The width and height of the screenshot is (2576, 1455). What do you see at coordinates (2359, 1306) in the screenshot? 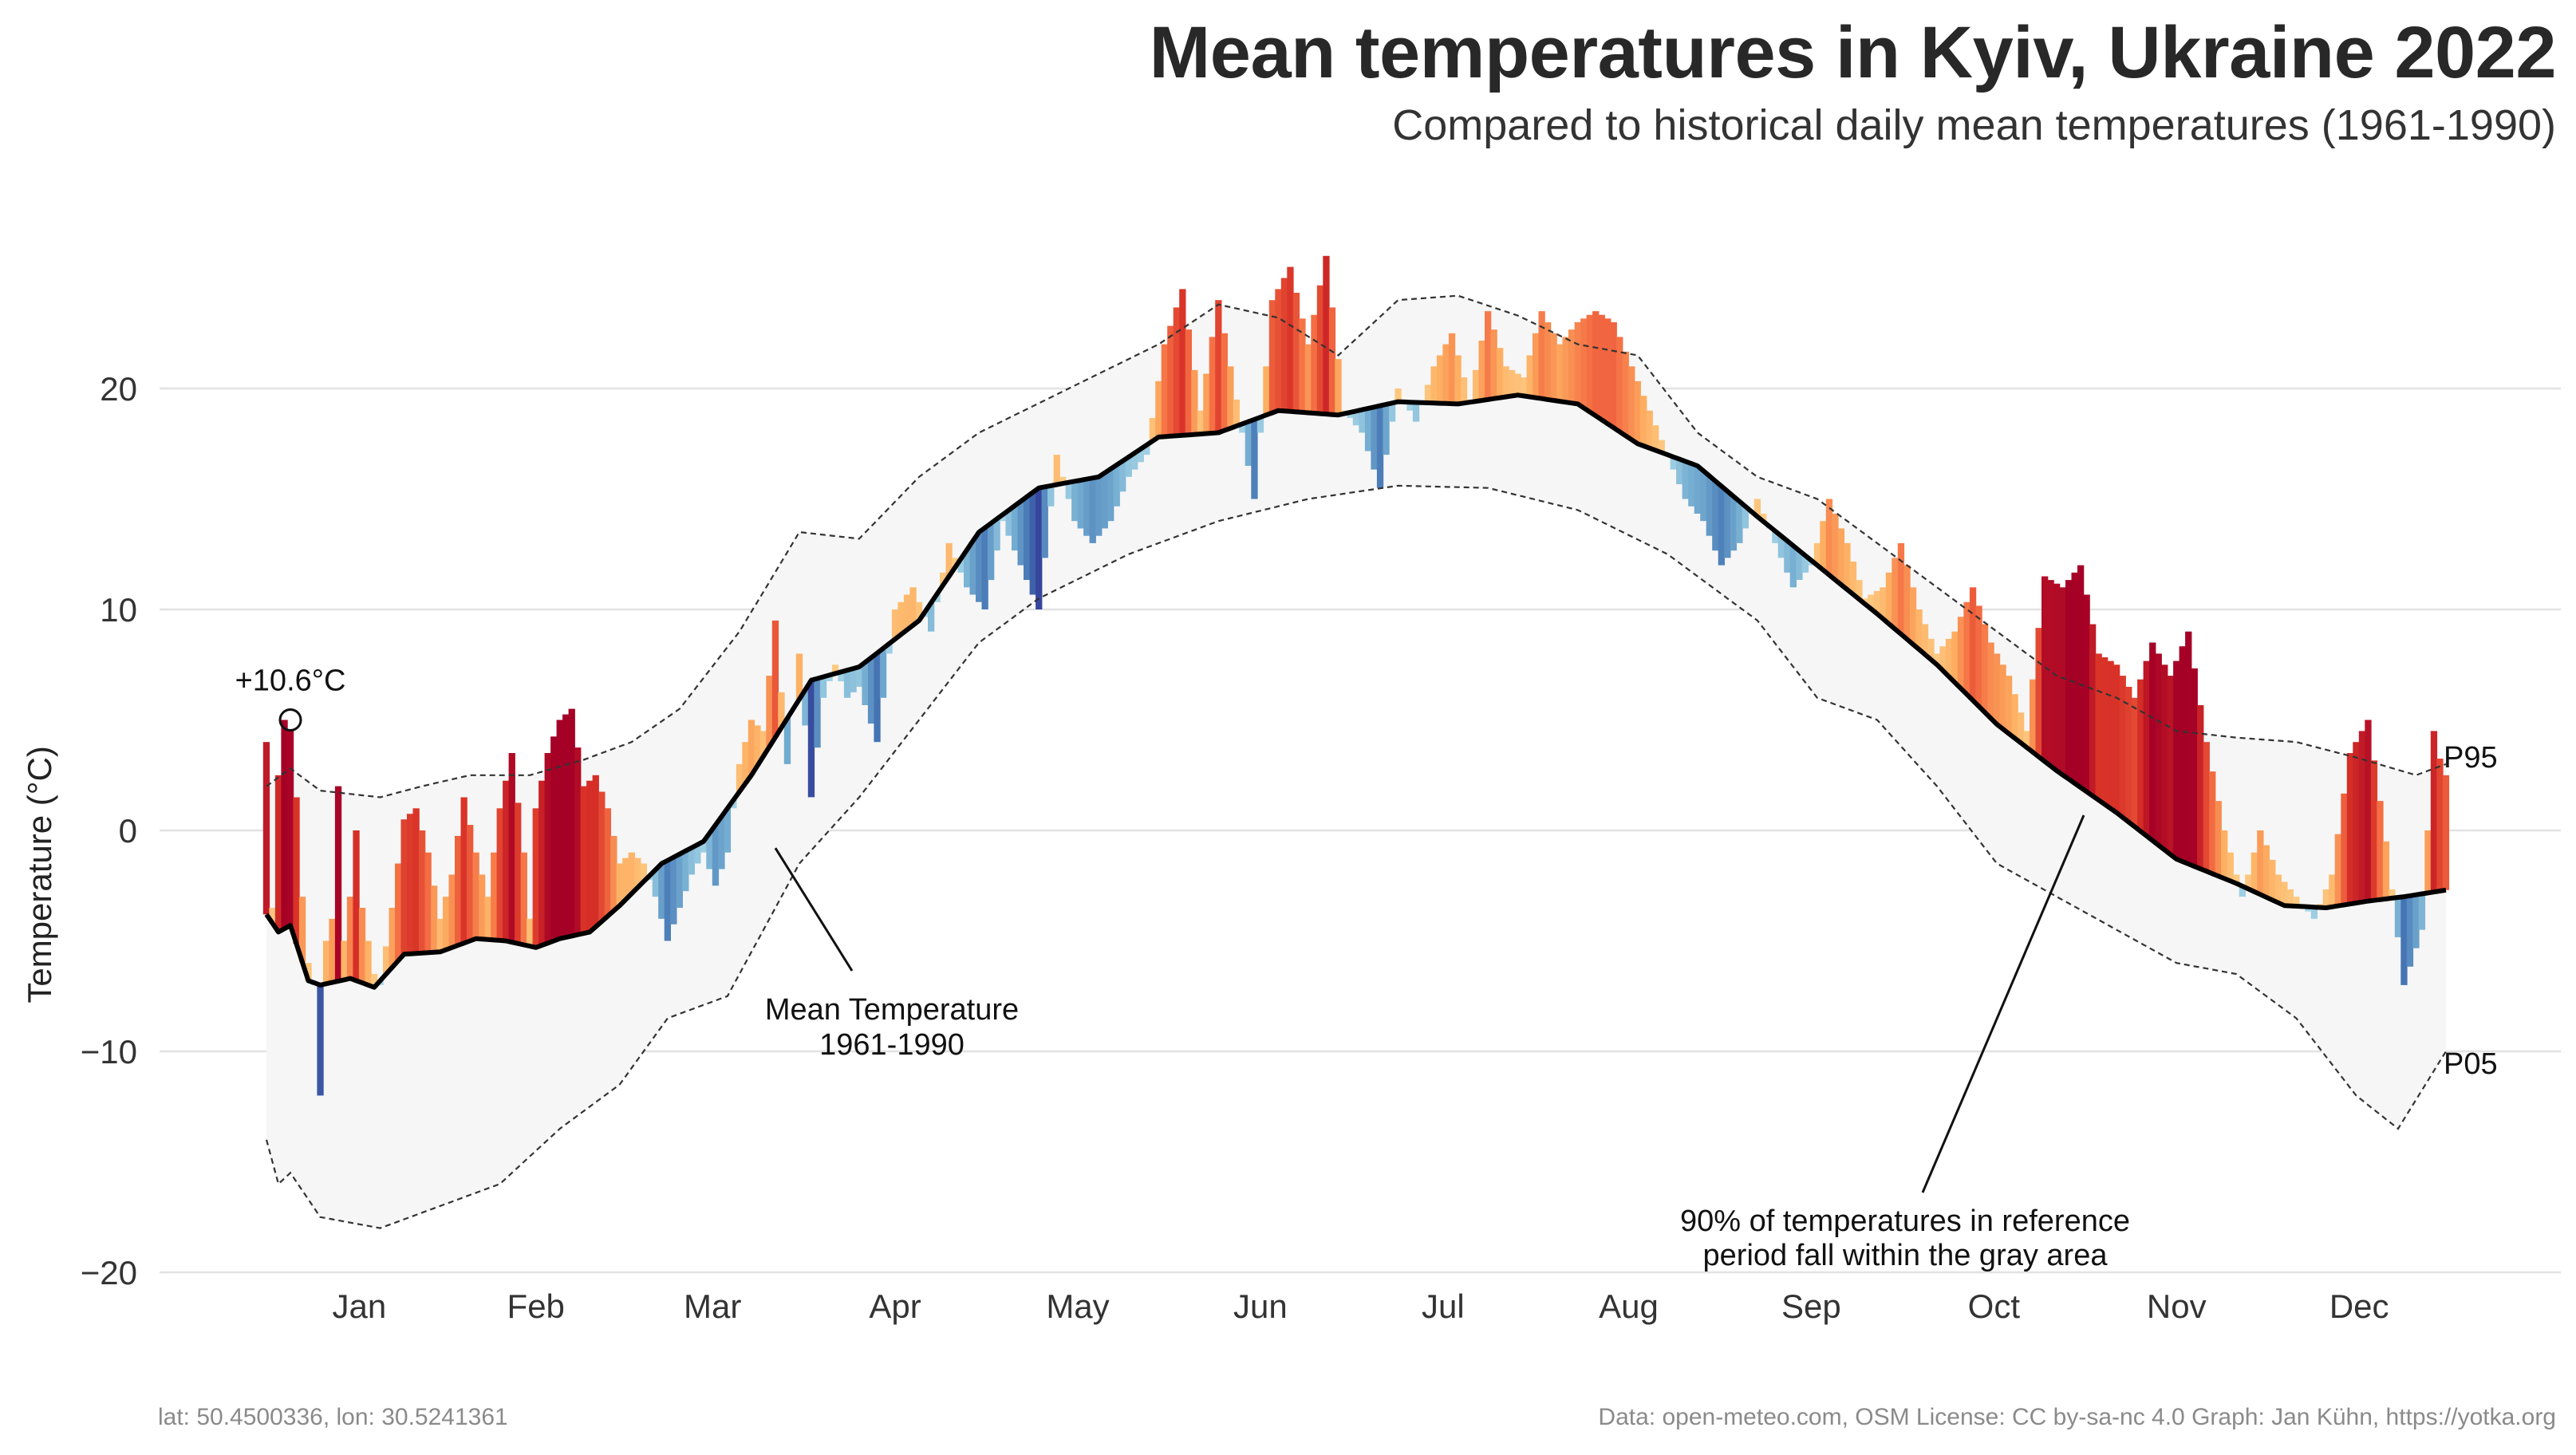
I see `x-tick-label-dec: Dec` at bounding box center [2359, 1306].